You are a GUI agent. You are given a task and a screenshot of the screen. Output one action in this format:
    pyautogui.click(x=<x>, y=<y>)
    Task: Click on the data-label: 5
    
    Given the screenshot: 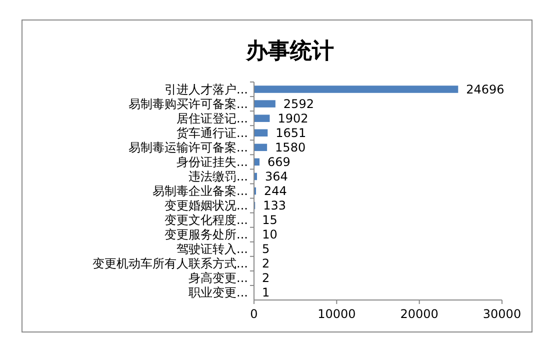 What is the action you would take?
    pyautogui.click(x=266, y=249)
    